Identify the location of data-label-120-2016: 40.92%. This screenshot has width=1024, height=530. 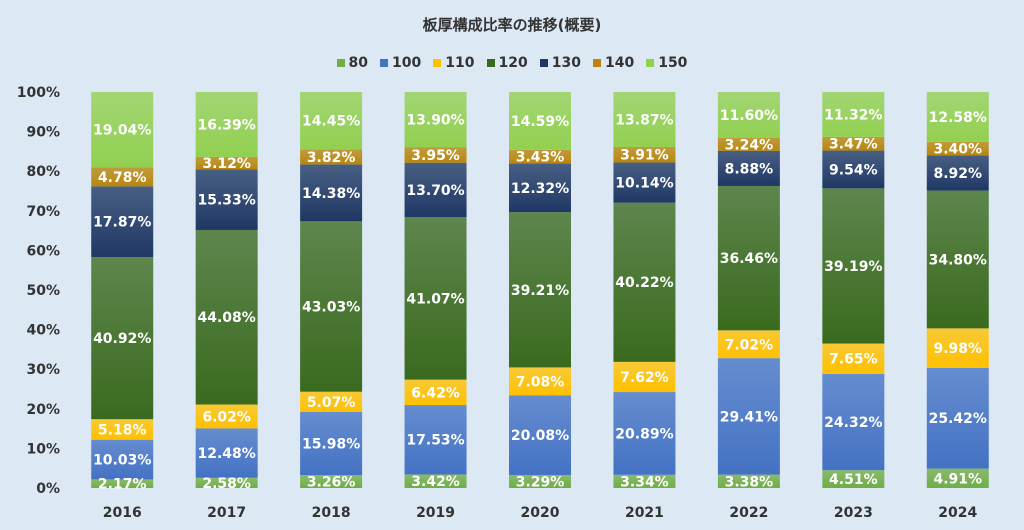
(122, 339).